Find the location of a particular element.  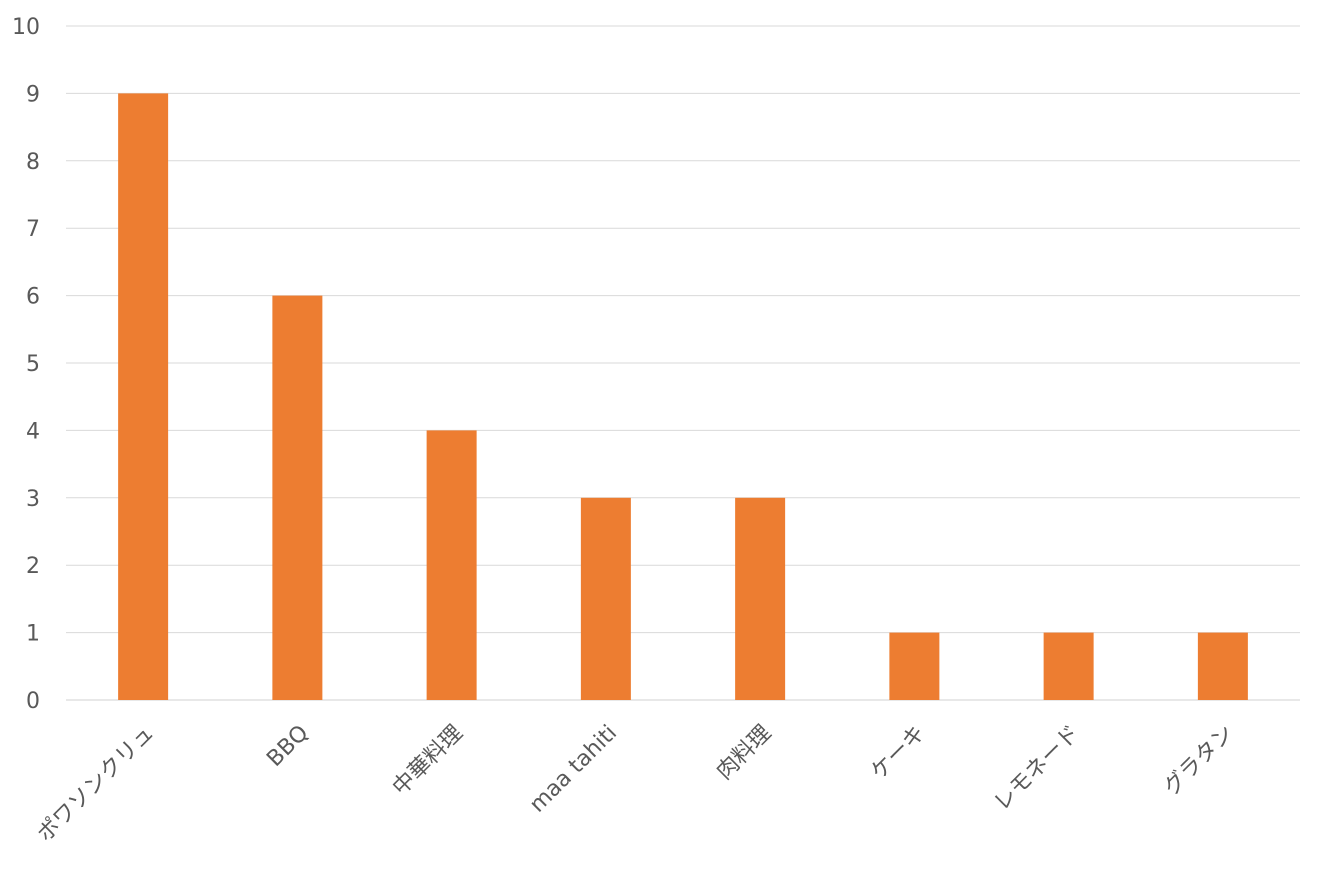

y-tick-label: 7 is located at coordinates (33, 229).